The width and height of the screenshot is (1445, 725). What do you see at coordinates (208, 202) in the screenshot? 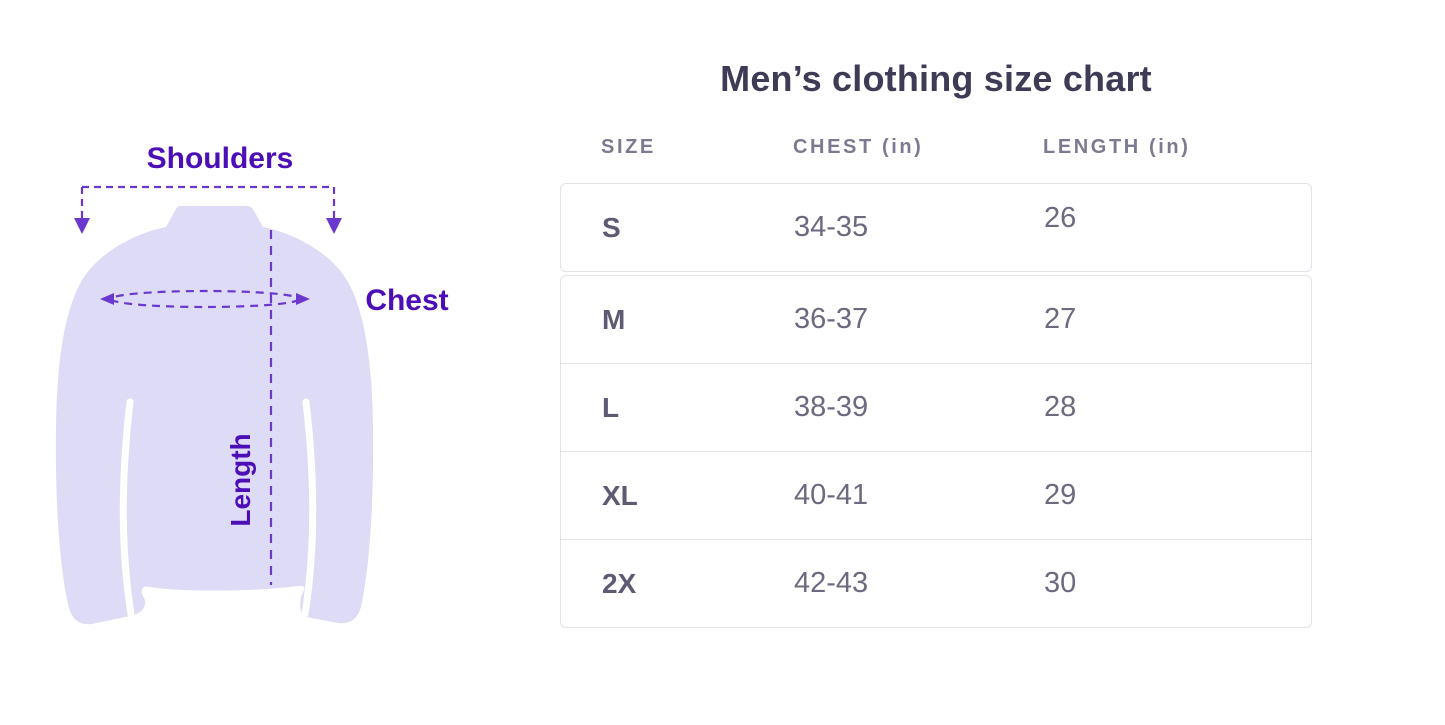
I see `shoulders-bracket` at bounding box center [208, 202].